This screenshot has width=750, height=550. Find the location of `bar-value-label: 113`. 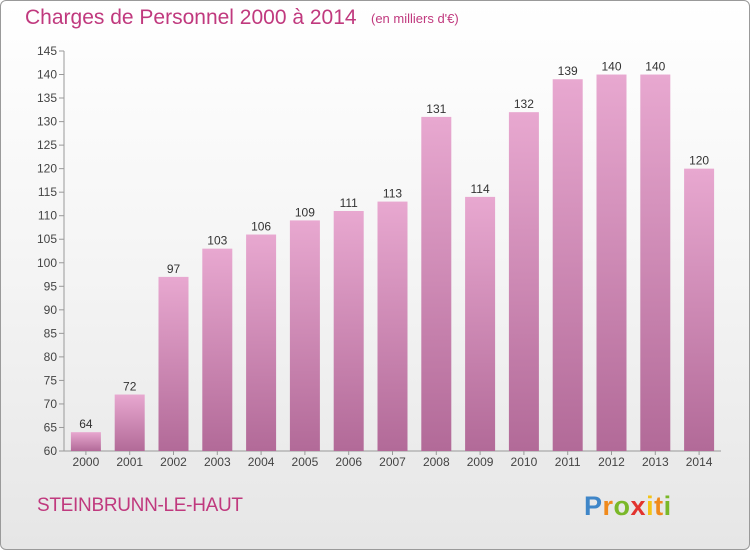

bar-value-label: 113 is located at coordinates (392, 194).